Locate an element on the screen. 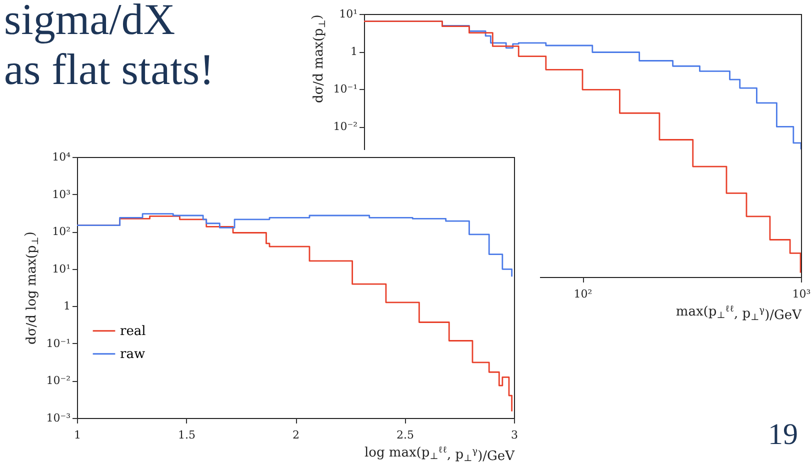 This screenshot has width=812, height=462. x-tick-label: 2.5 is located at coordinates (405, 435).